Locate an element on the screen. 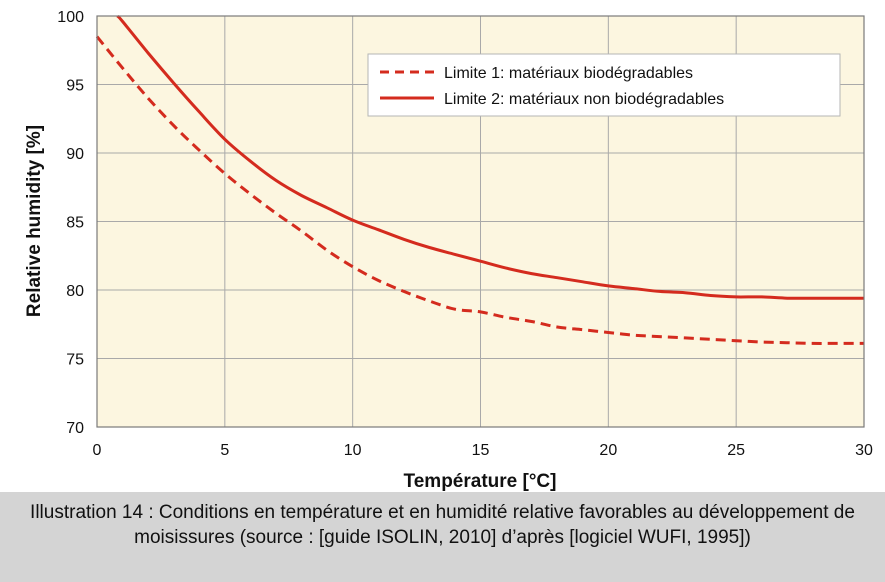  y-tick-label: 85 is located at coordinates (75, 223).